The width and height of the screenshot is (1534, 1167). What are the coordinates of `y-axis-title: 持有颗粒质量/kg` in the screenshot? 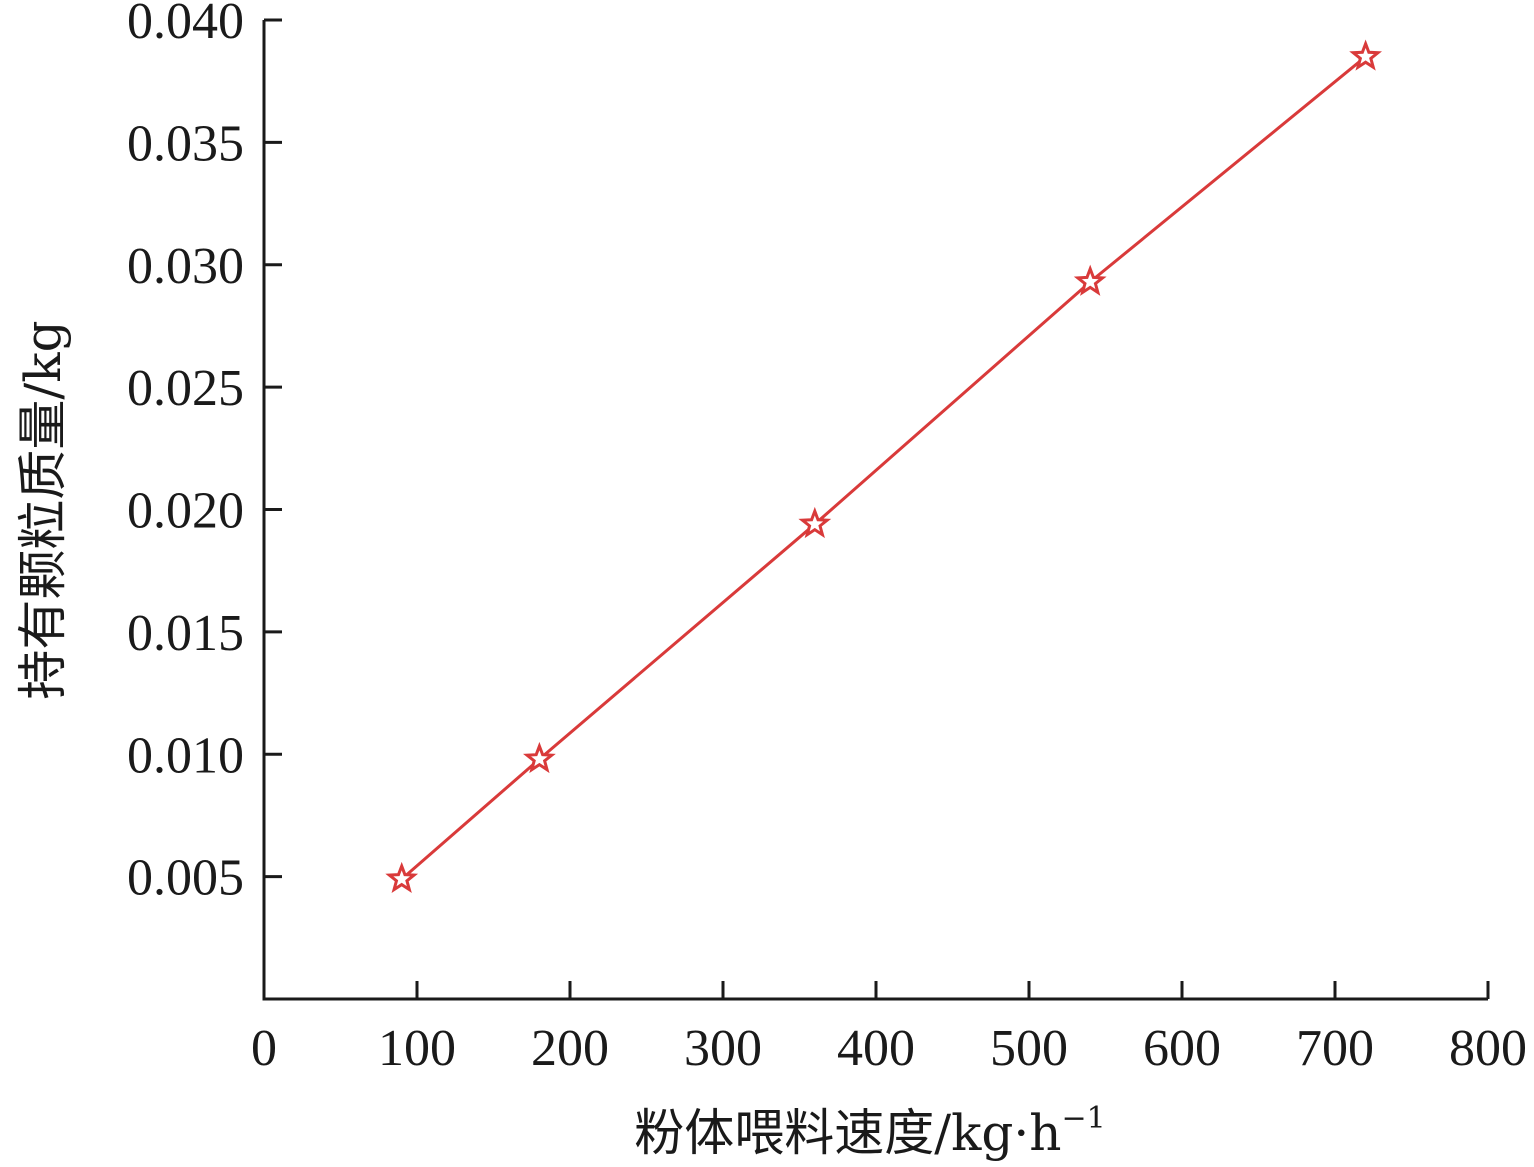 It's located at (43, 509).